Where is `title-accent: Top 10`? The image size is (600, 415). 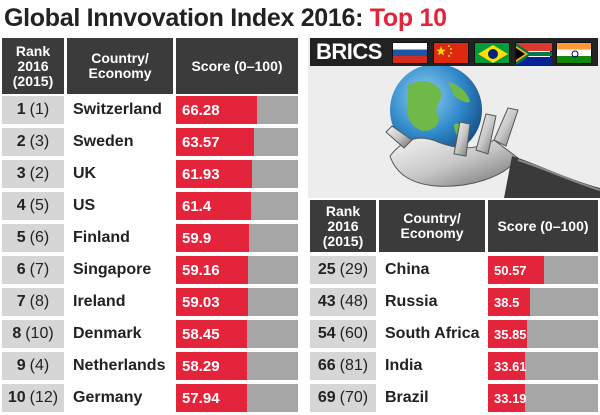
title-accent: Top 10 is located at coordinates (408, 18).